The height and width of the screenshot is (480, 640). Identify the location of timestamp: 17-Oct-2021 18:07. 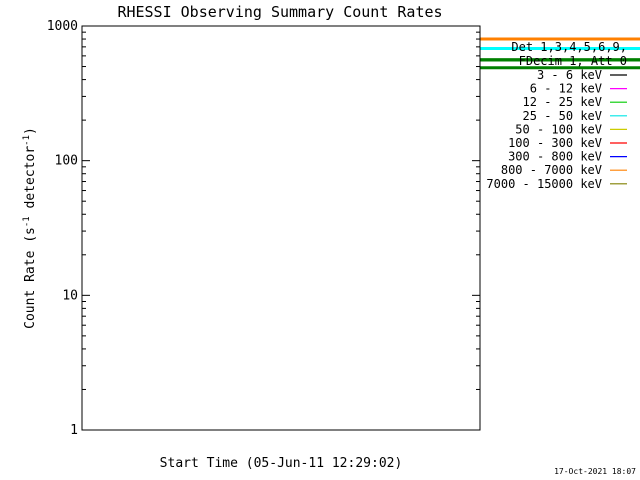
(595, 471).